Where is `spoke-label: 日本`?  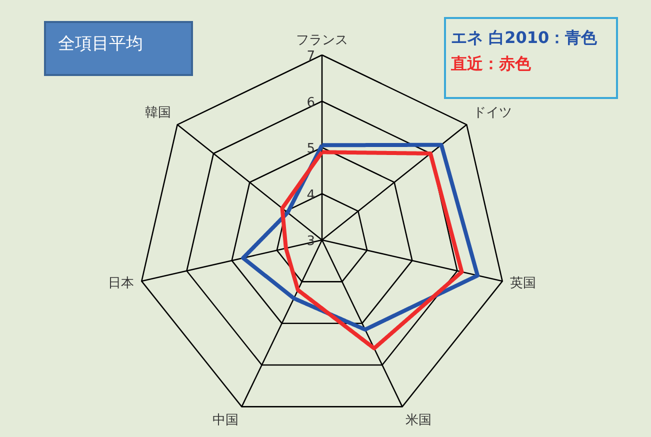
spoke-label: 日本 is located at coordinates (121, 283).